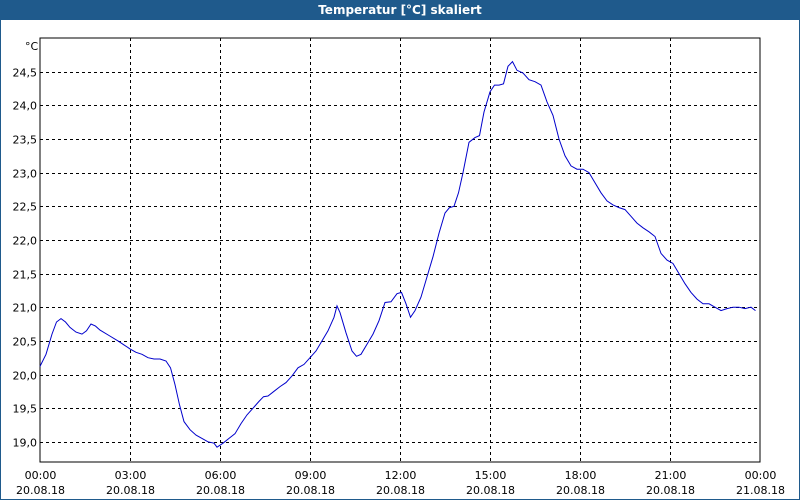 The width and height of the screenshot is (800, 500). What do you see at coordinates (401, 475) in the screenshot?
I see `x-tick-time-label: 12:00` at bounding box center [401, 475].